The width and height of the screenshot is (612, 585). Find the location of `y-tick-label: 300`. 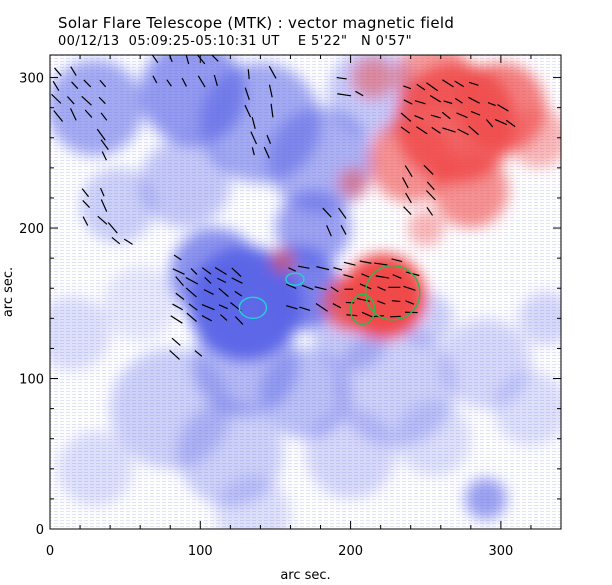

y-tick-label: 300 is located at coordinates (31, 79).